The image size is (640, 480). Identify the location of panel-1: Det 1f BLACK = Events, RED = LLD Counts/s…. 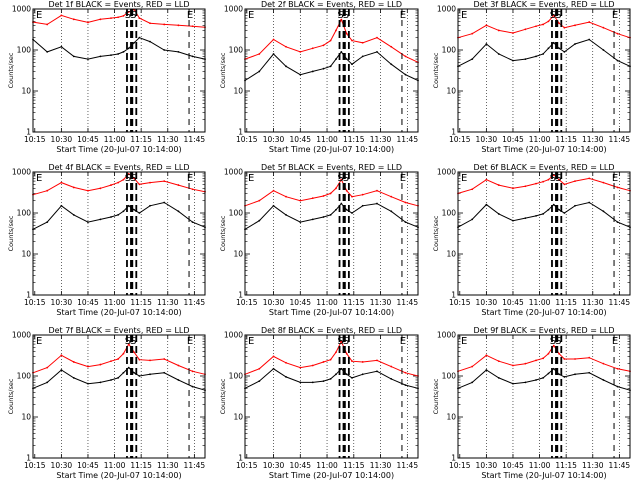
(106, 77).